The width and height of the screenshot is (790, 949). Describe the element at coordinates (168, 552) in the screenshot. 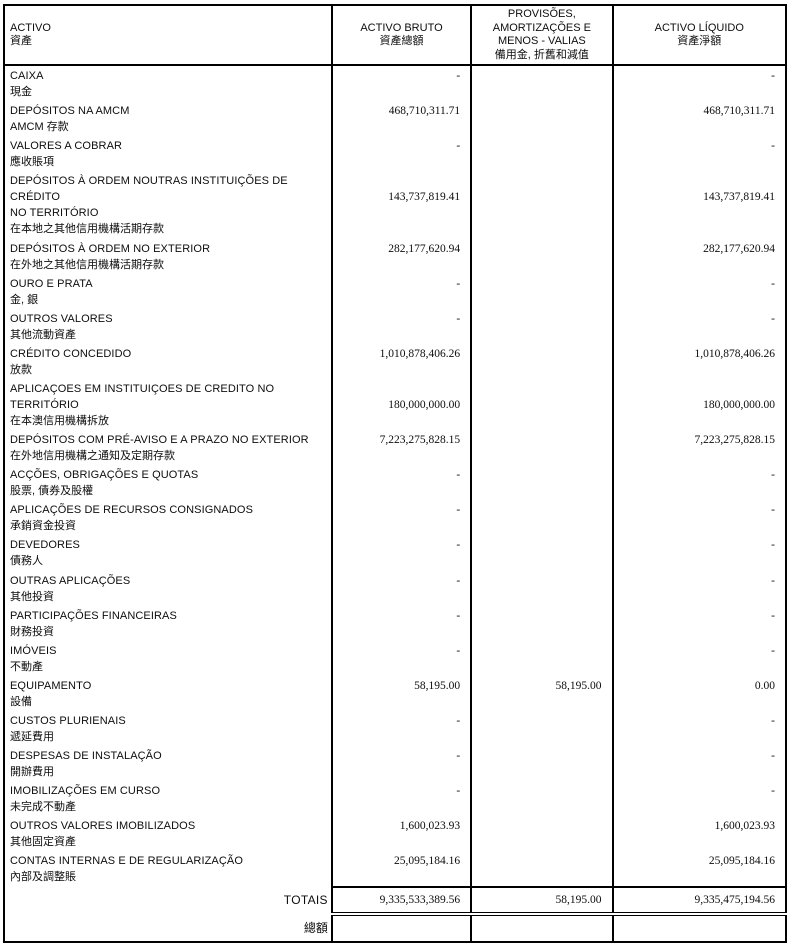

I see `row-label-cell: DEVEDORES 債務人` at that location.